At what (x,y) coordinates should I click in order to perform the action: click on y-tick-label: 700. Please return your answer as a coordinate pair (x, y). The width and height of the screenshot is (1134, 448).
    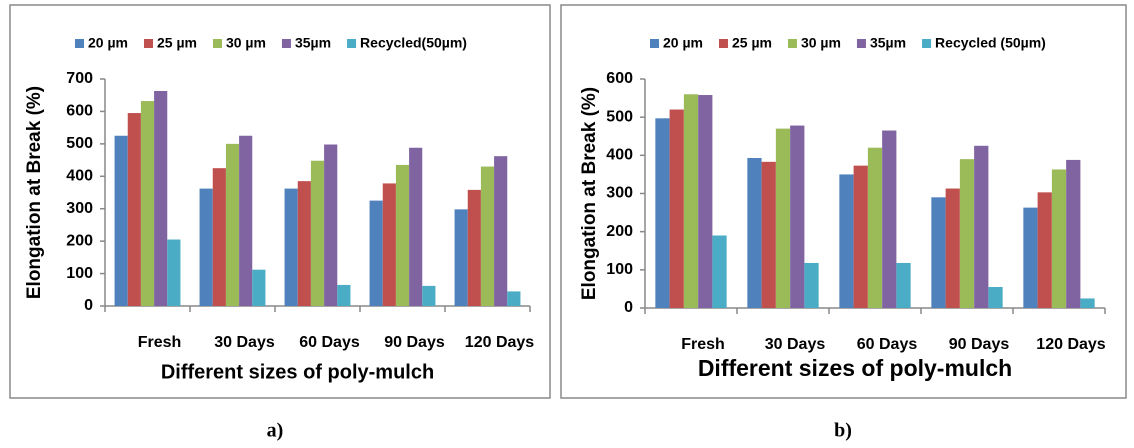
    Looking at the image, I should click on (79, 78).